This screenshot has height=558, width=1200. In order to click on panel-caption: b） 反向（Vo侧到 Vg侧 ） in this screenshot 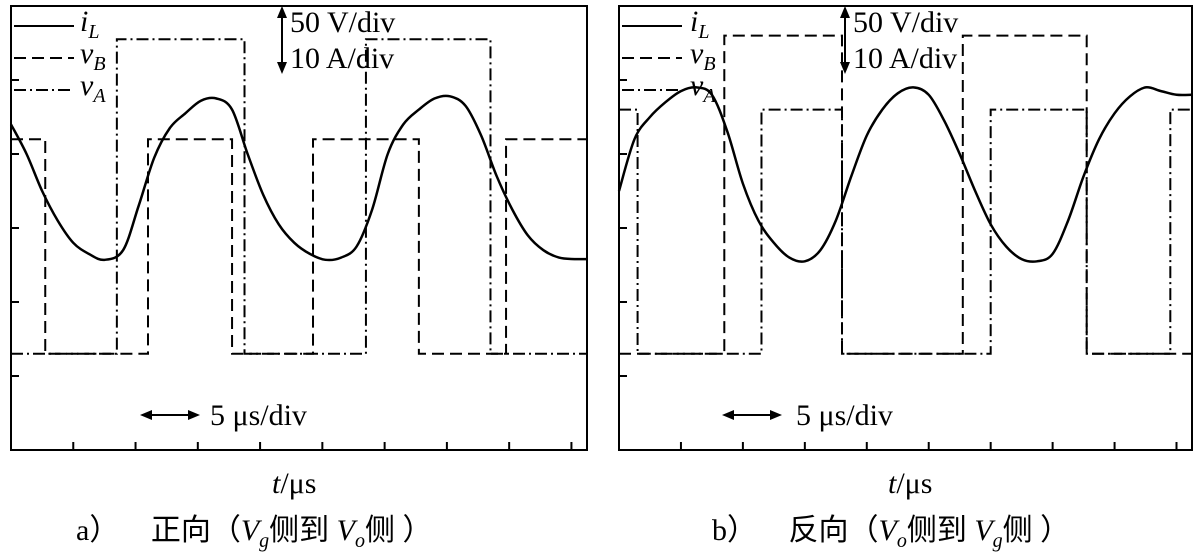, I will do `click(891, 533)`.